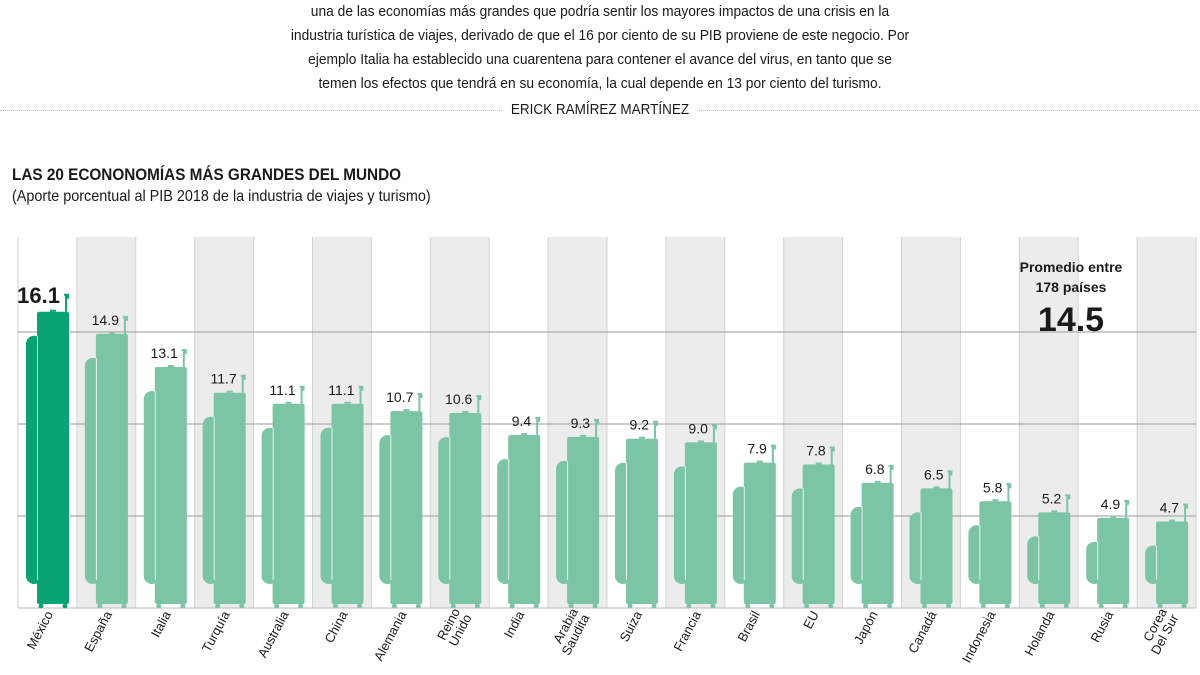 The width and height of the screenshot is (1200, 675). I want to click on bar-eu: 7.8, so click(813, 525).